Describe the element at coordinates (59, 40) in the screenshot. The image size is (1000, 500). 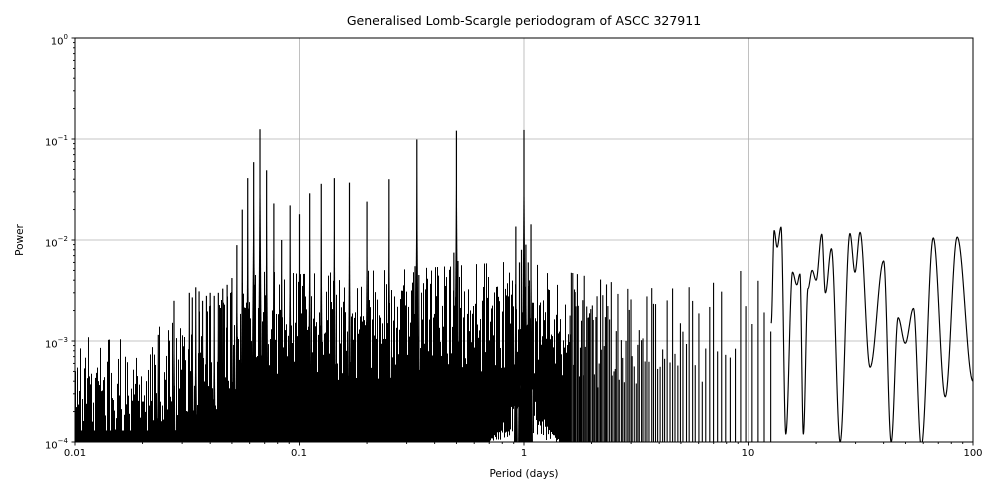
I see `y-tick-label-0: 10⁰` at that location.